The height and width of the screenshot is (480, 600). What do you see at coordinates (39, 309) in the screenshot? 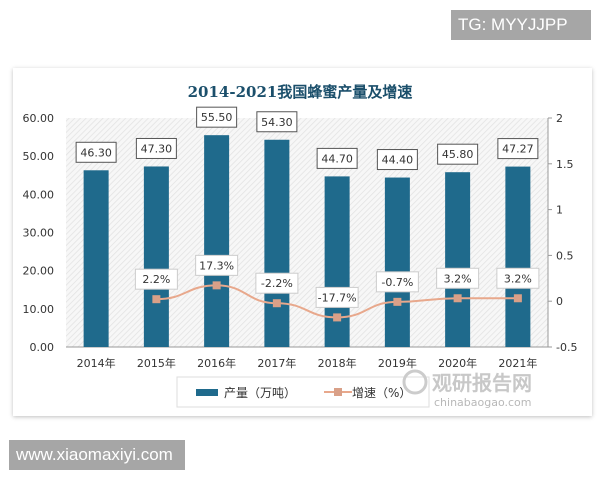
I see `y-left-tick-label: 10.00` at bounding box center [39, 309].